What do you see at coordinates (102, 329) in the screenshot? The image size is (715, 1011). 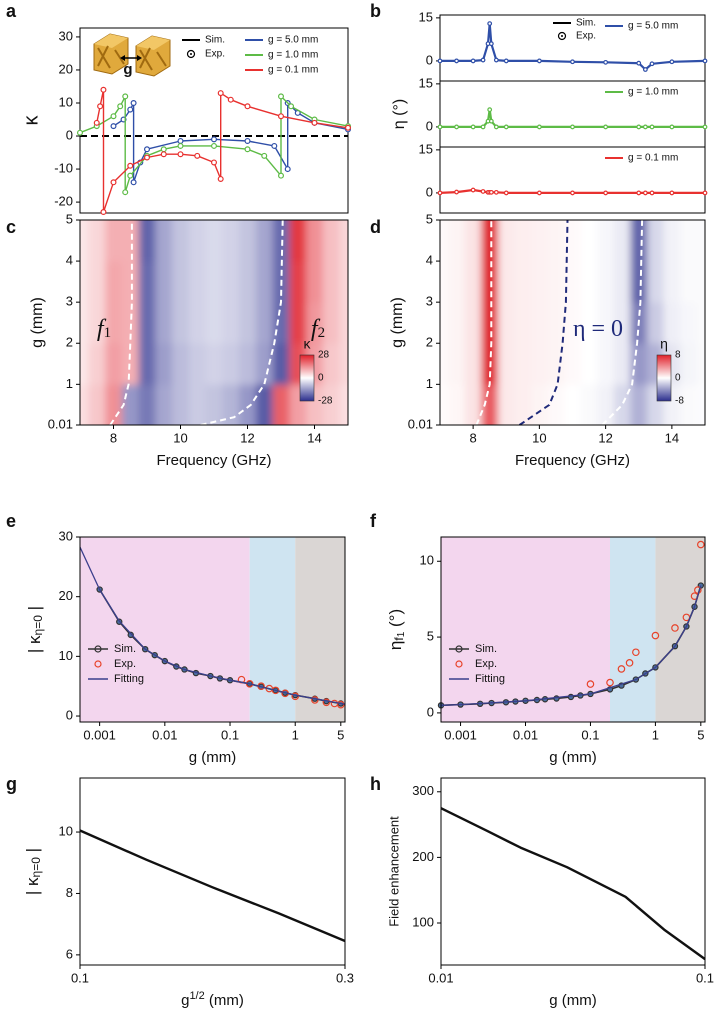 I see `annotation-part: f` at bounding box center [102, 329].